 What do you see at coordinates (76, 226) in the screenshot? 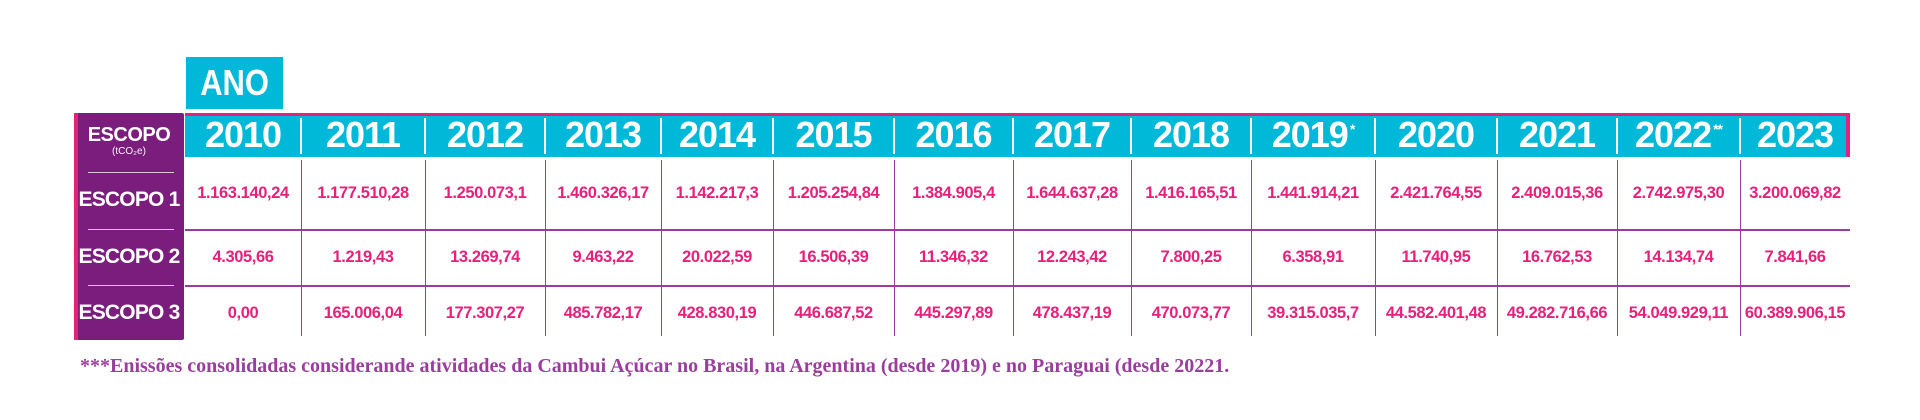
I see `sidebar-accent` at bounding box center [76, 226].